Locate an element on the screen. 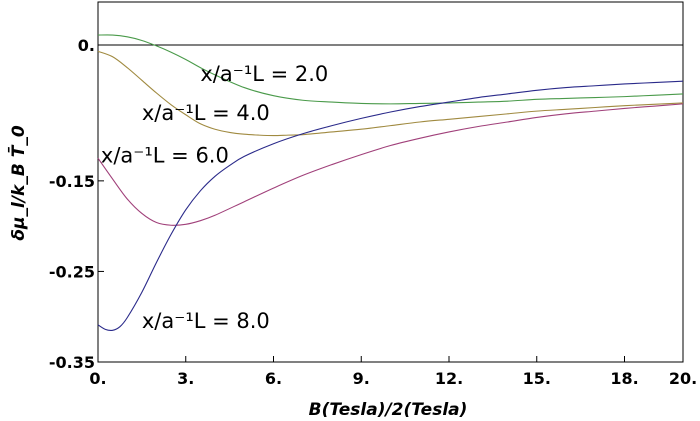 This screenshot has width=700, height=421. x-tick-label: 9. is located at coordinates (361, 378).